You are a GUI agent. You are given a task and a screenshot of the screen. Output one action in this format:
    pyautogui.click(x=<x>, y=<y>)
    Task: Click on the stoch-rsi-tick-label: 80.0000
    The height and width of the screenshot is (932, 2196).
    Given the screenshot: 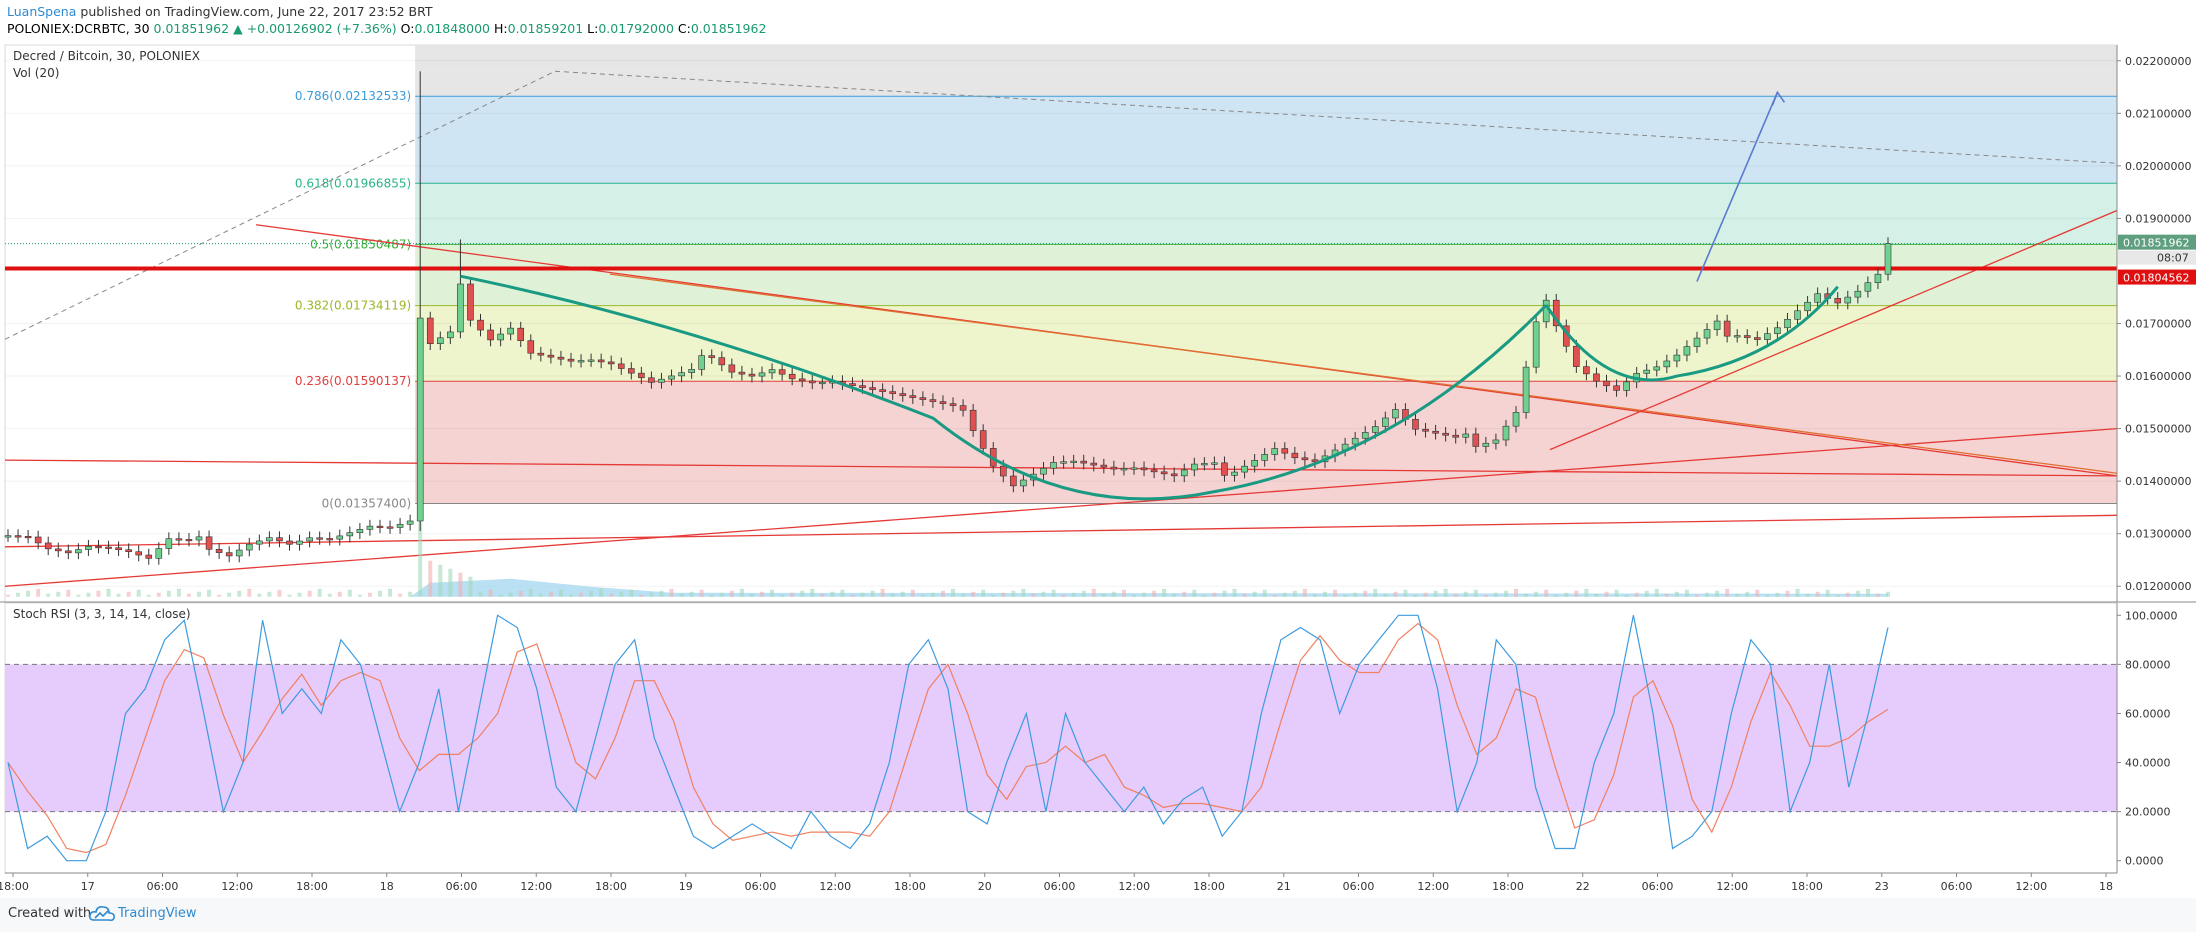 What is the action you would take?
    pyautogui.click(x=2148, y=664)
    